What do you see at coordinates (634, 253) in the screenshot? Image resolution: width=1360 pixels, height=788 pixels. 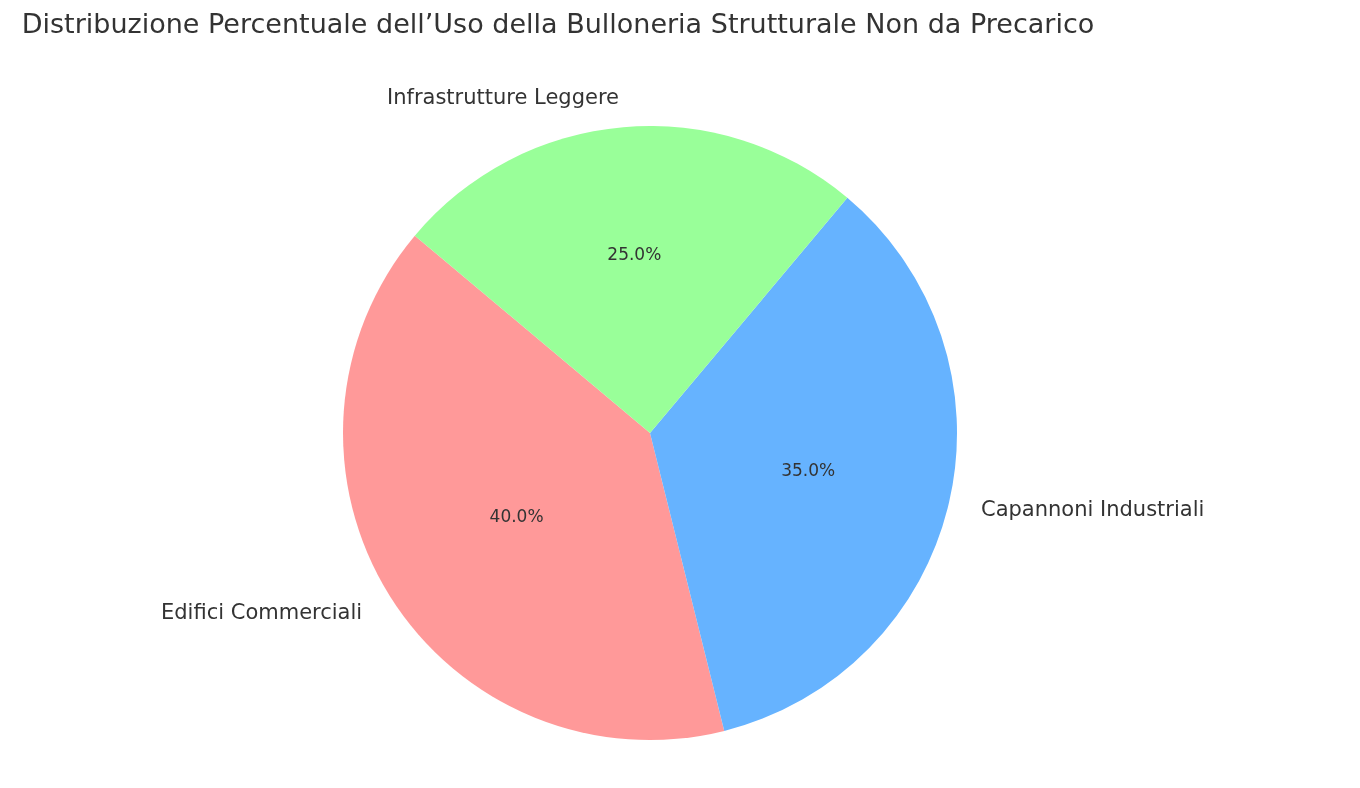 I see `data-label: 25.0%` at bounding box center [634, 253].